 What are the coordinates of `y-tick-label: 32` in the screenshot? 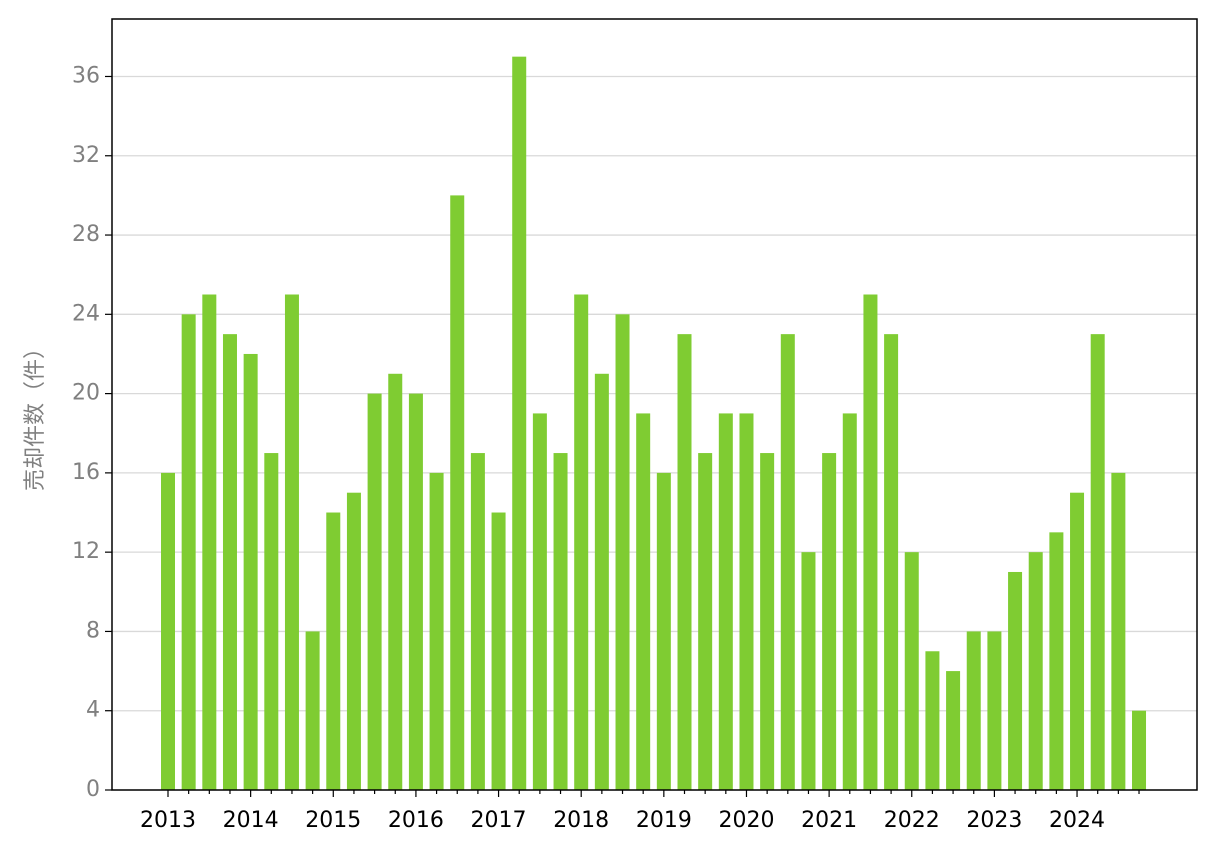 It's located at (86, 155).